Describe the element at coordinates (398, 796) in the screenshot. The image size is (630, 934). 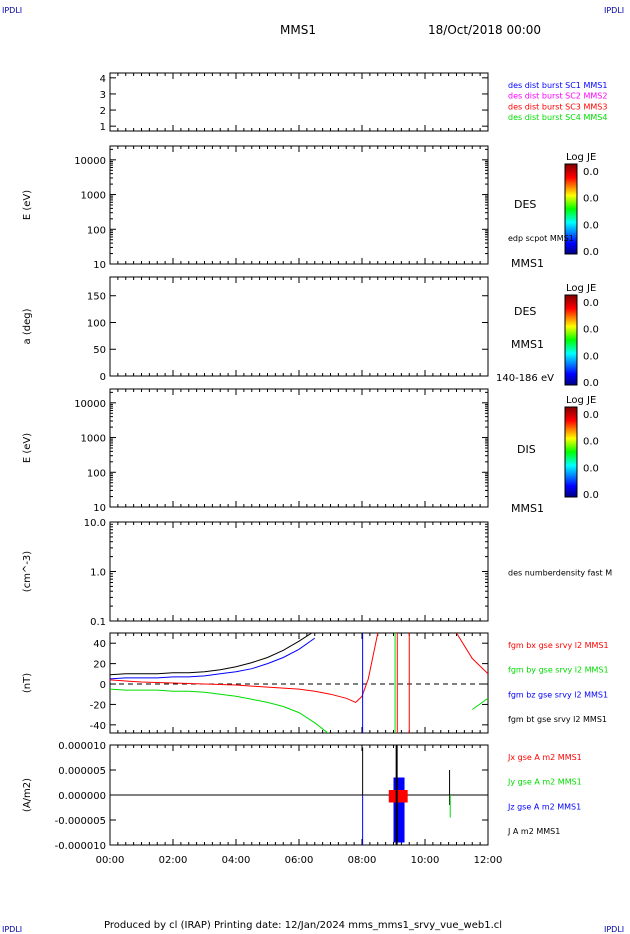
I see `current-burst-jx` at that location.